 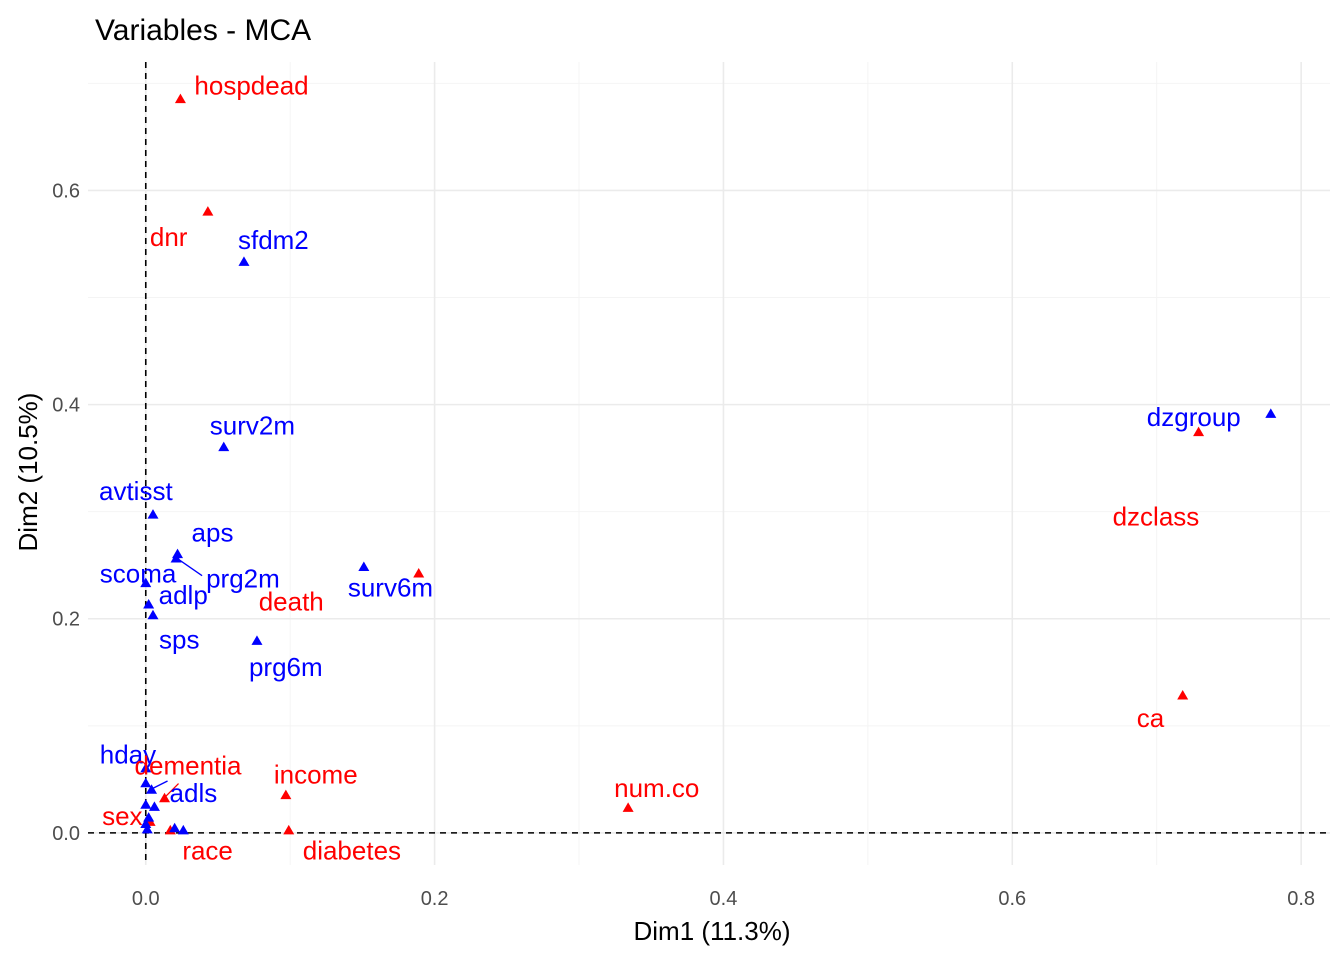 What do you see at coordinates (435, 899) in the screenshot?
I see `x-tick-label: 0.2` at bounding box center [435, 899].